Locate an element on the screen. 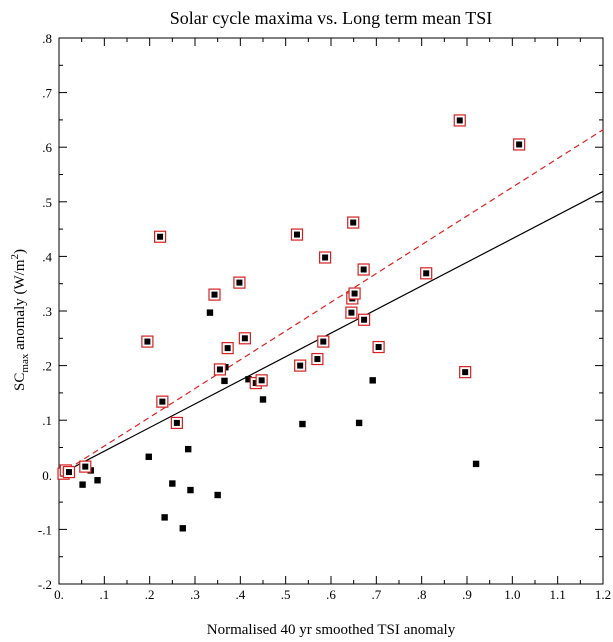  x-tick-label: .9 is located at coordinates (467, 594).